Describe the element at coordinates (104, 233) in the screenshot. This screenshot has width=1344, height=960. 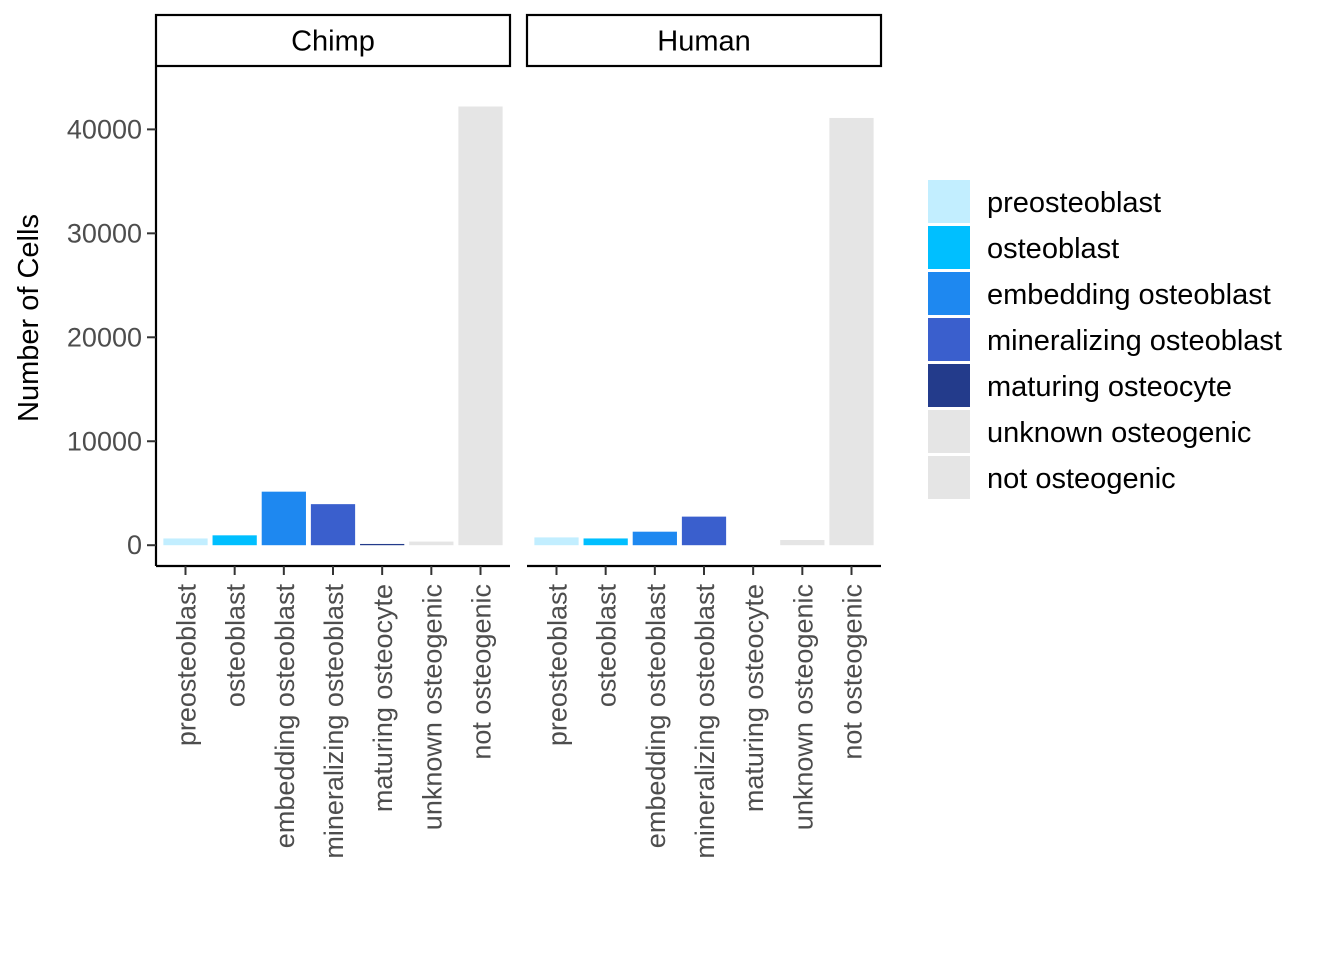
I see `y-tick-label-30000: 30000` at that location.